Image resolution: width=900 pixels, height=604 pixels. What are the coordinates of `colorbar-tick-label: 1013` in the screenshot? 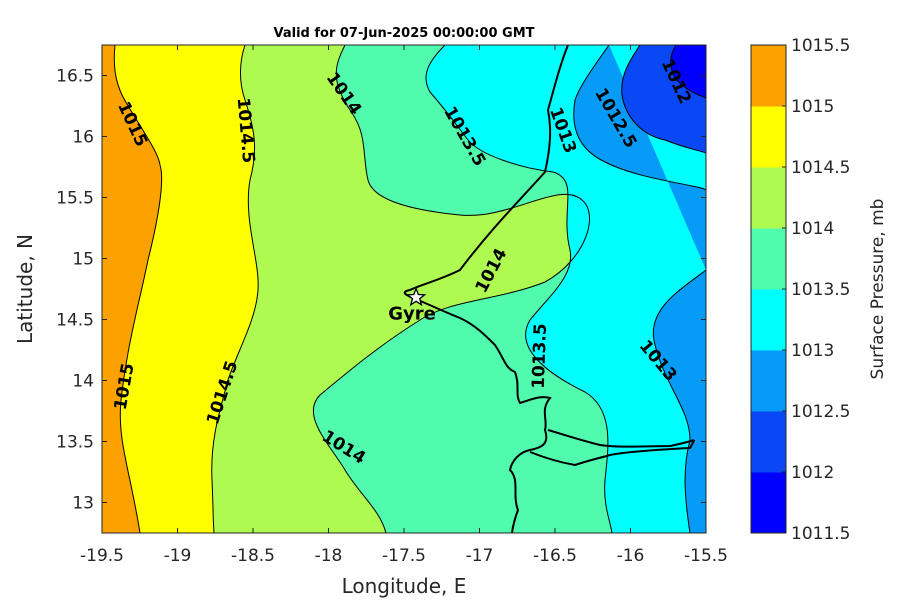 It's located at (812, 351).